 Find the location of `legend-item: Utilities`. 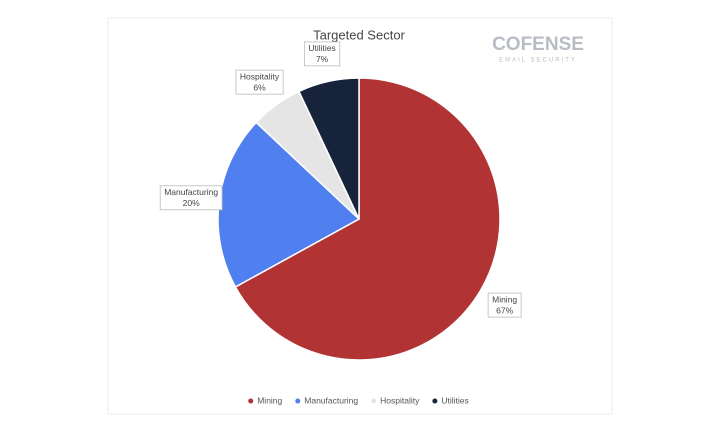

legend-item: Utilities is located at coordinates (450, 400).